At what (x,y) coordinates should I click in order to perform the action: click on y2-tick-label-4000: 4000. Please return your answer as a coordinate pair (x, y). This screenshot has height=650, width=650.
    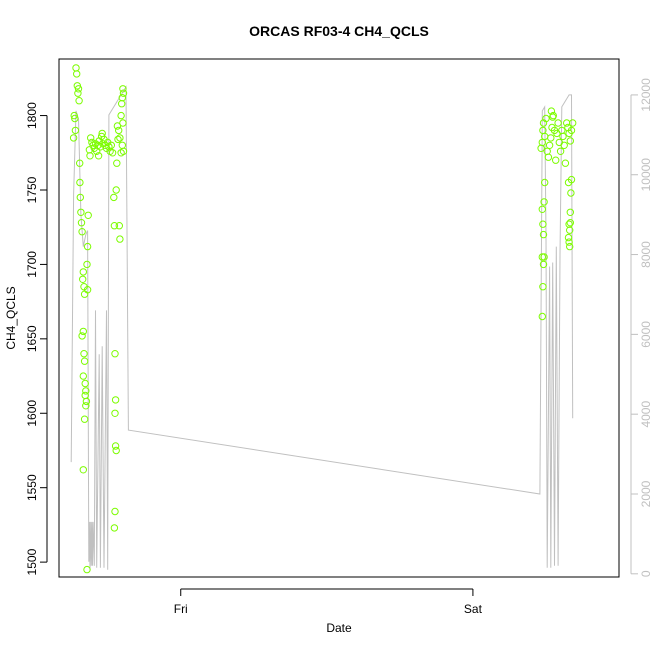
    Looking at the image, I should click on (644, 414).